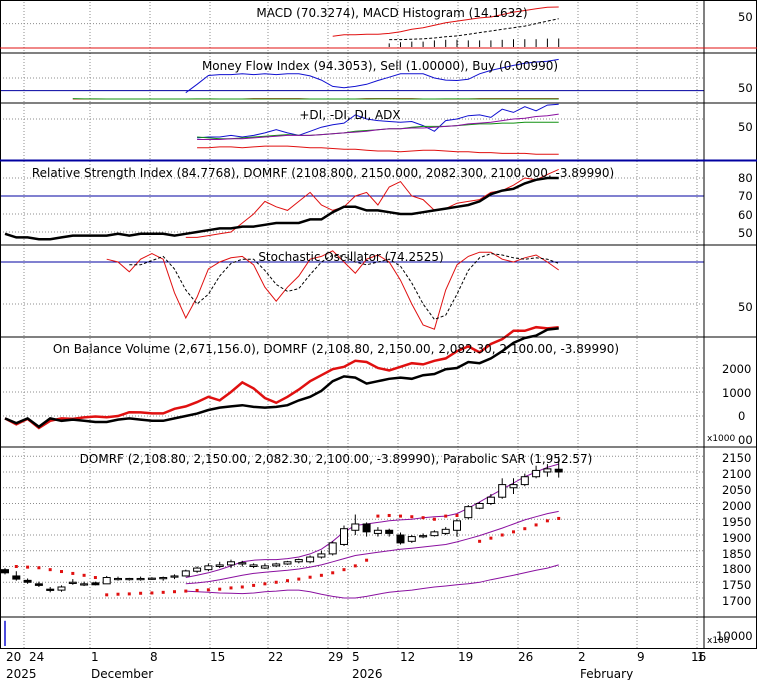 Image resolution: width=757 pixels, height=680 pixels. I want to click on x-day-label: 15, so click(217, 657).